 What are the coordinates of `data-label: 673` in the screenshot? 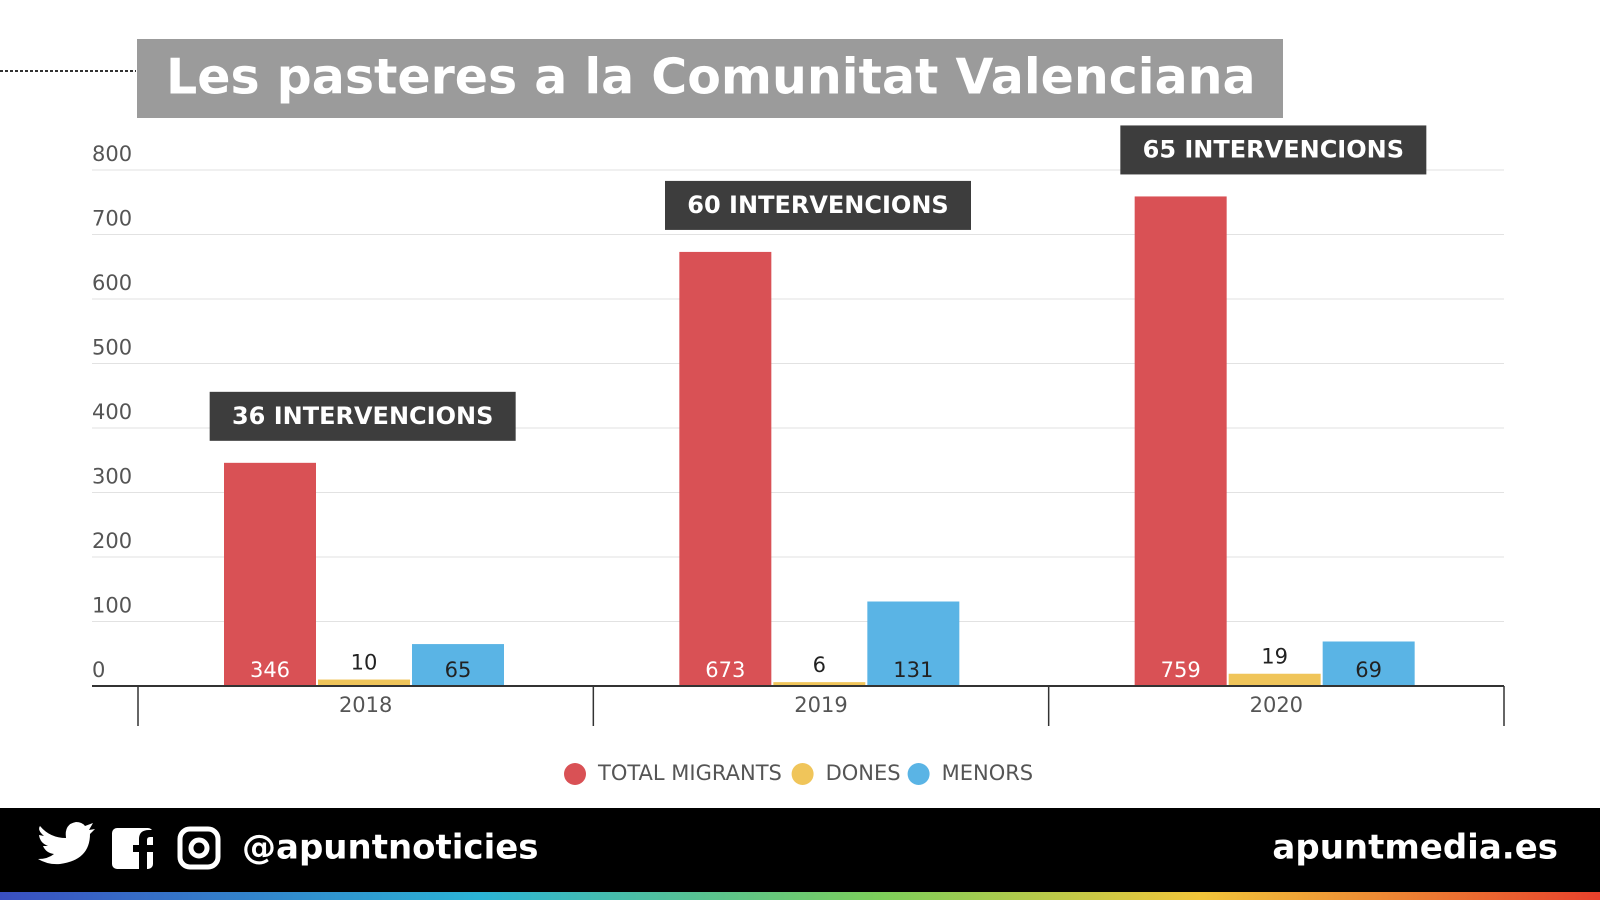 It's located at (725, 670).